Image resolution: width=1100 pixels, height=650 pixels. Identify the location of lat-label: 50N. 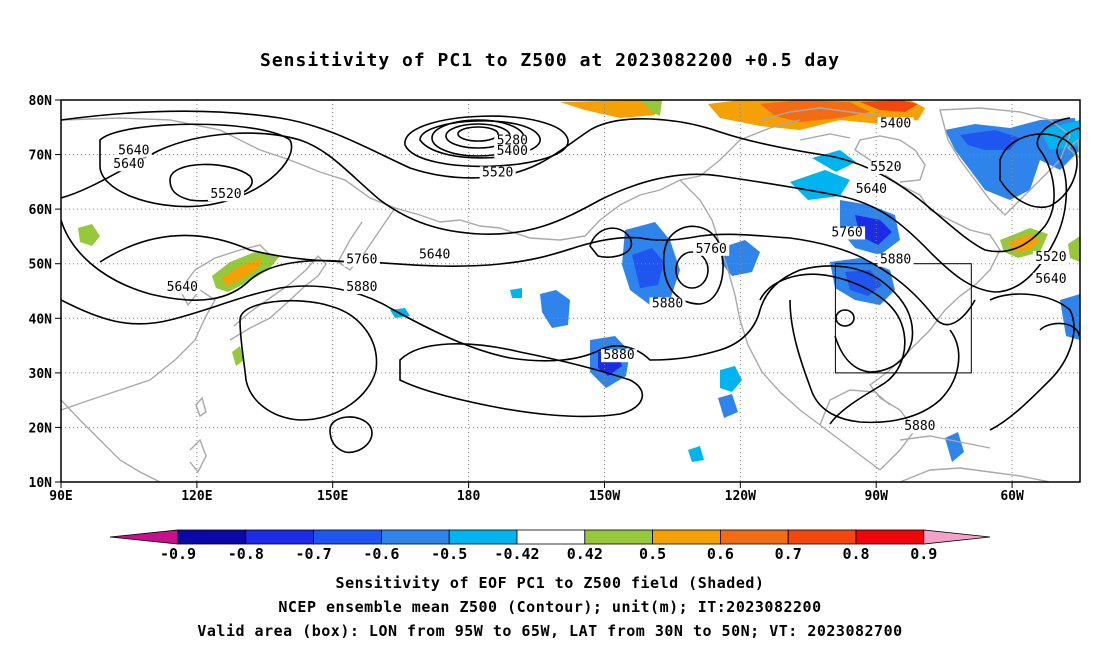
(41, 265).